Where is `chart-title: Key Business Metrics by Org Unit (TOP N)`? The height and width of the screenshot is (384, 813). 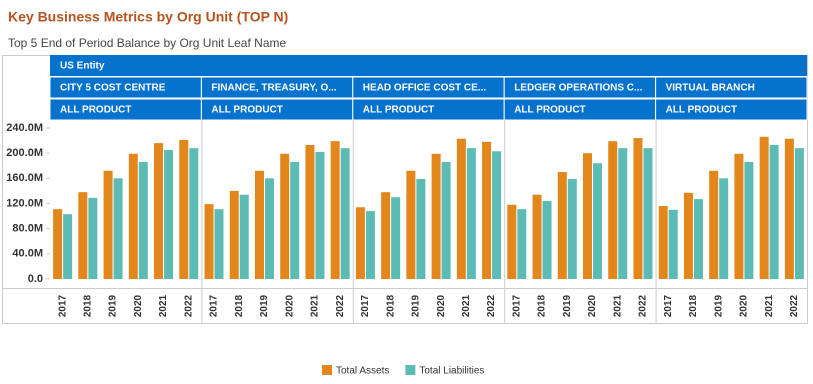 chart-title: Key Business Metrics by Org Unit (TOP N) is located at coordinates (148, 17).